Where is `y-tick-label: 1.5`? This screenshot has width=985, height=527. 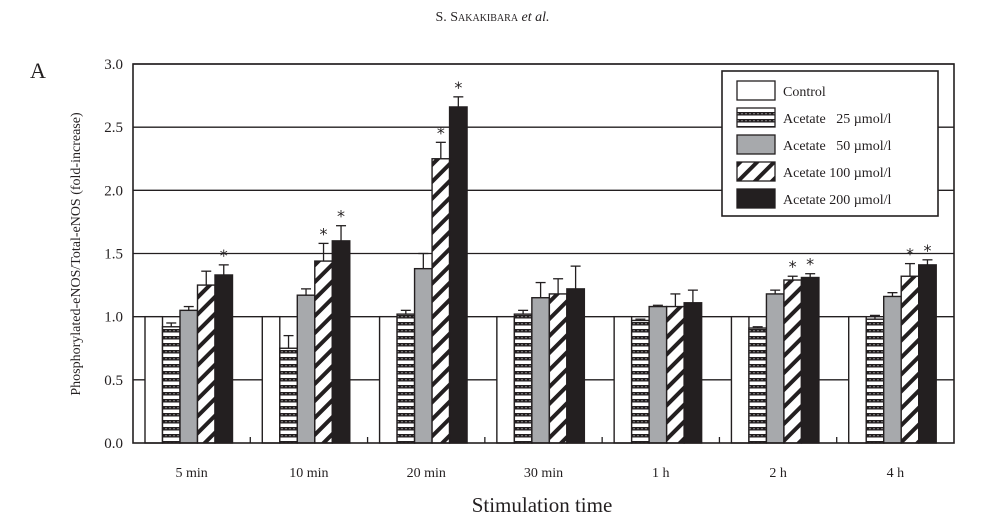 y-tick-label: 1.5 is located at coordinates (113, 255).